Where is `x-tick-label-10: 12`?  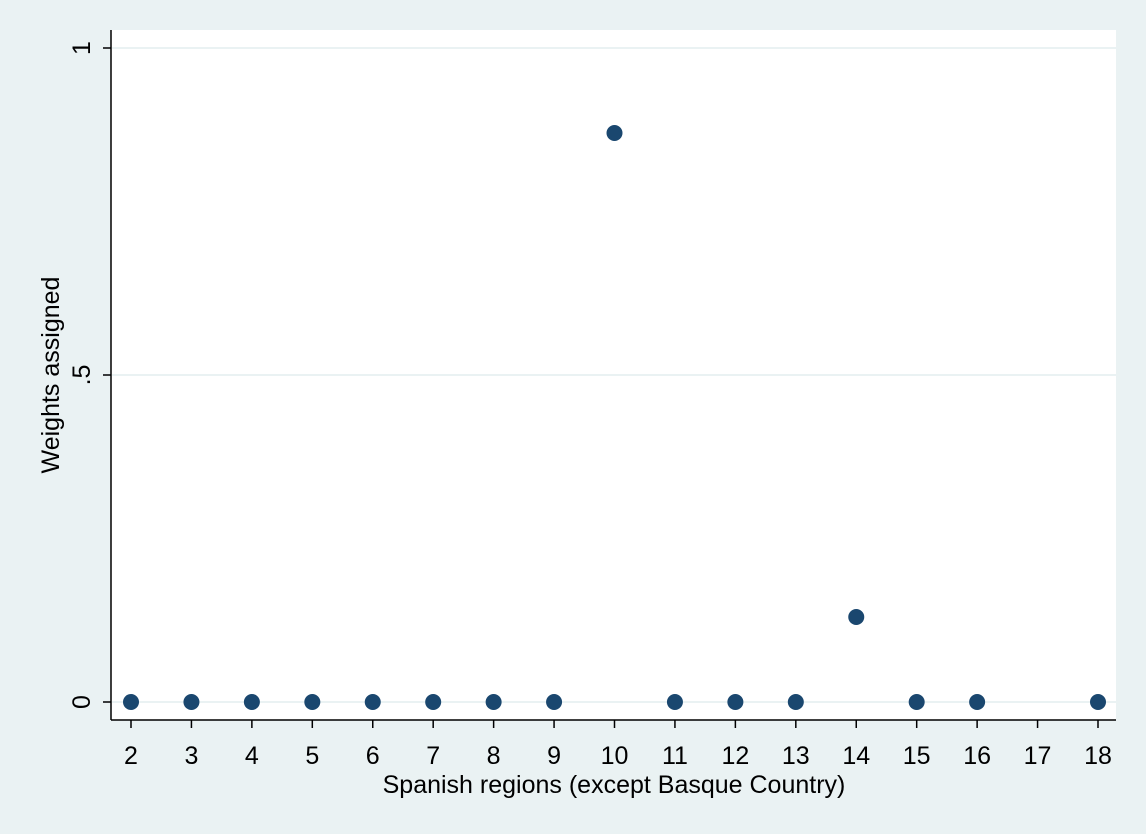
x-tick-label-10: 12 is located at coordinates (735, 756).